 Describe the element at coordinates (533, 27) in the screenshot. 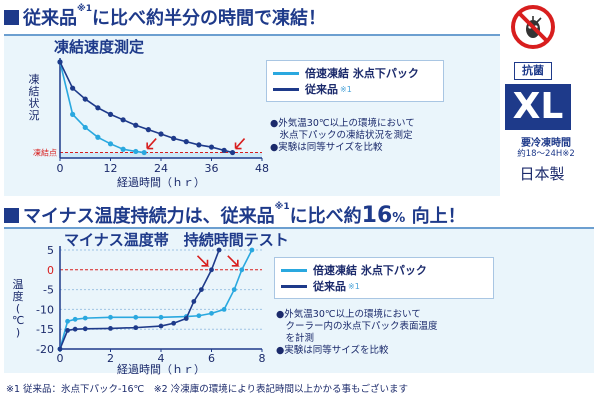

I see `no-germs-icon` at that location.